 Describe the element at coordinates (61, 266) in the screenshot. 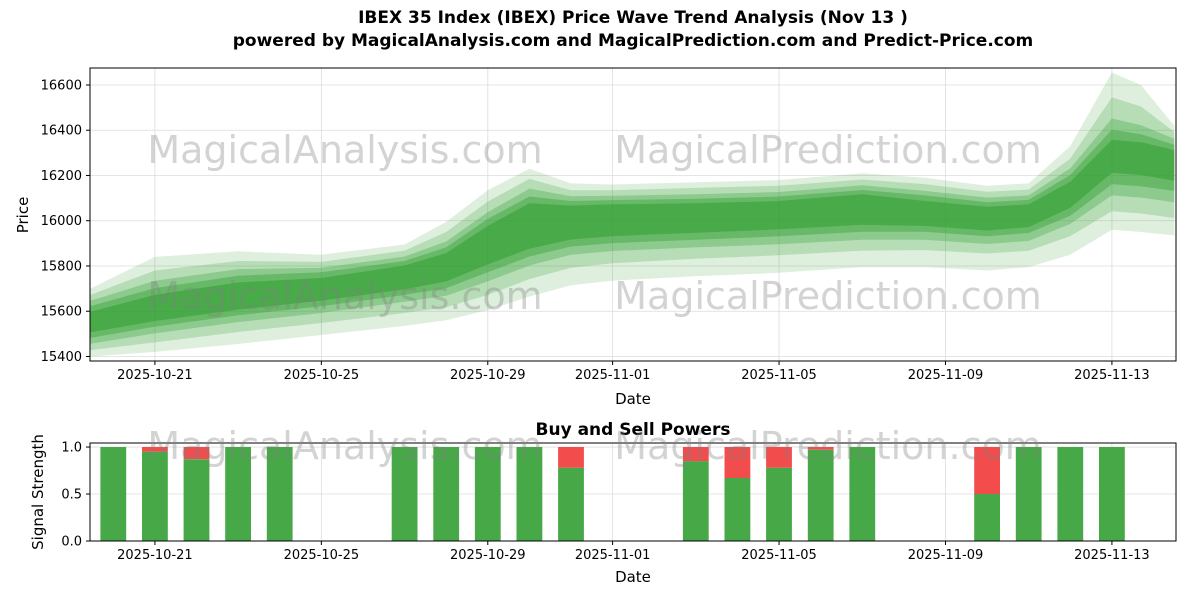

I see `svg-text: 15800` at that location.